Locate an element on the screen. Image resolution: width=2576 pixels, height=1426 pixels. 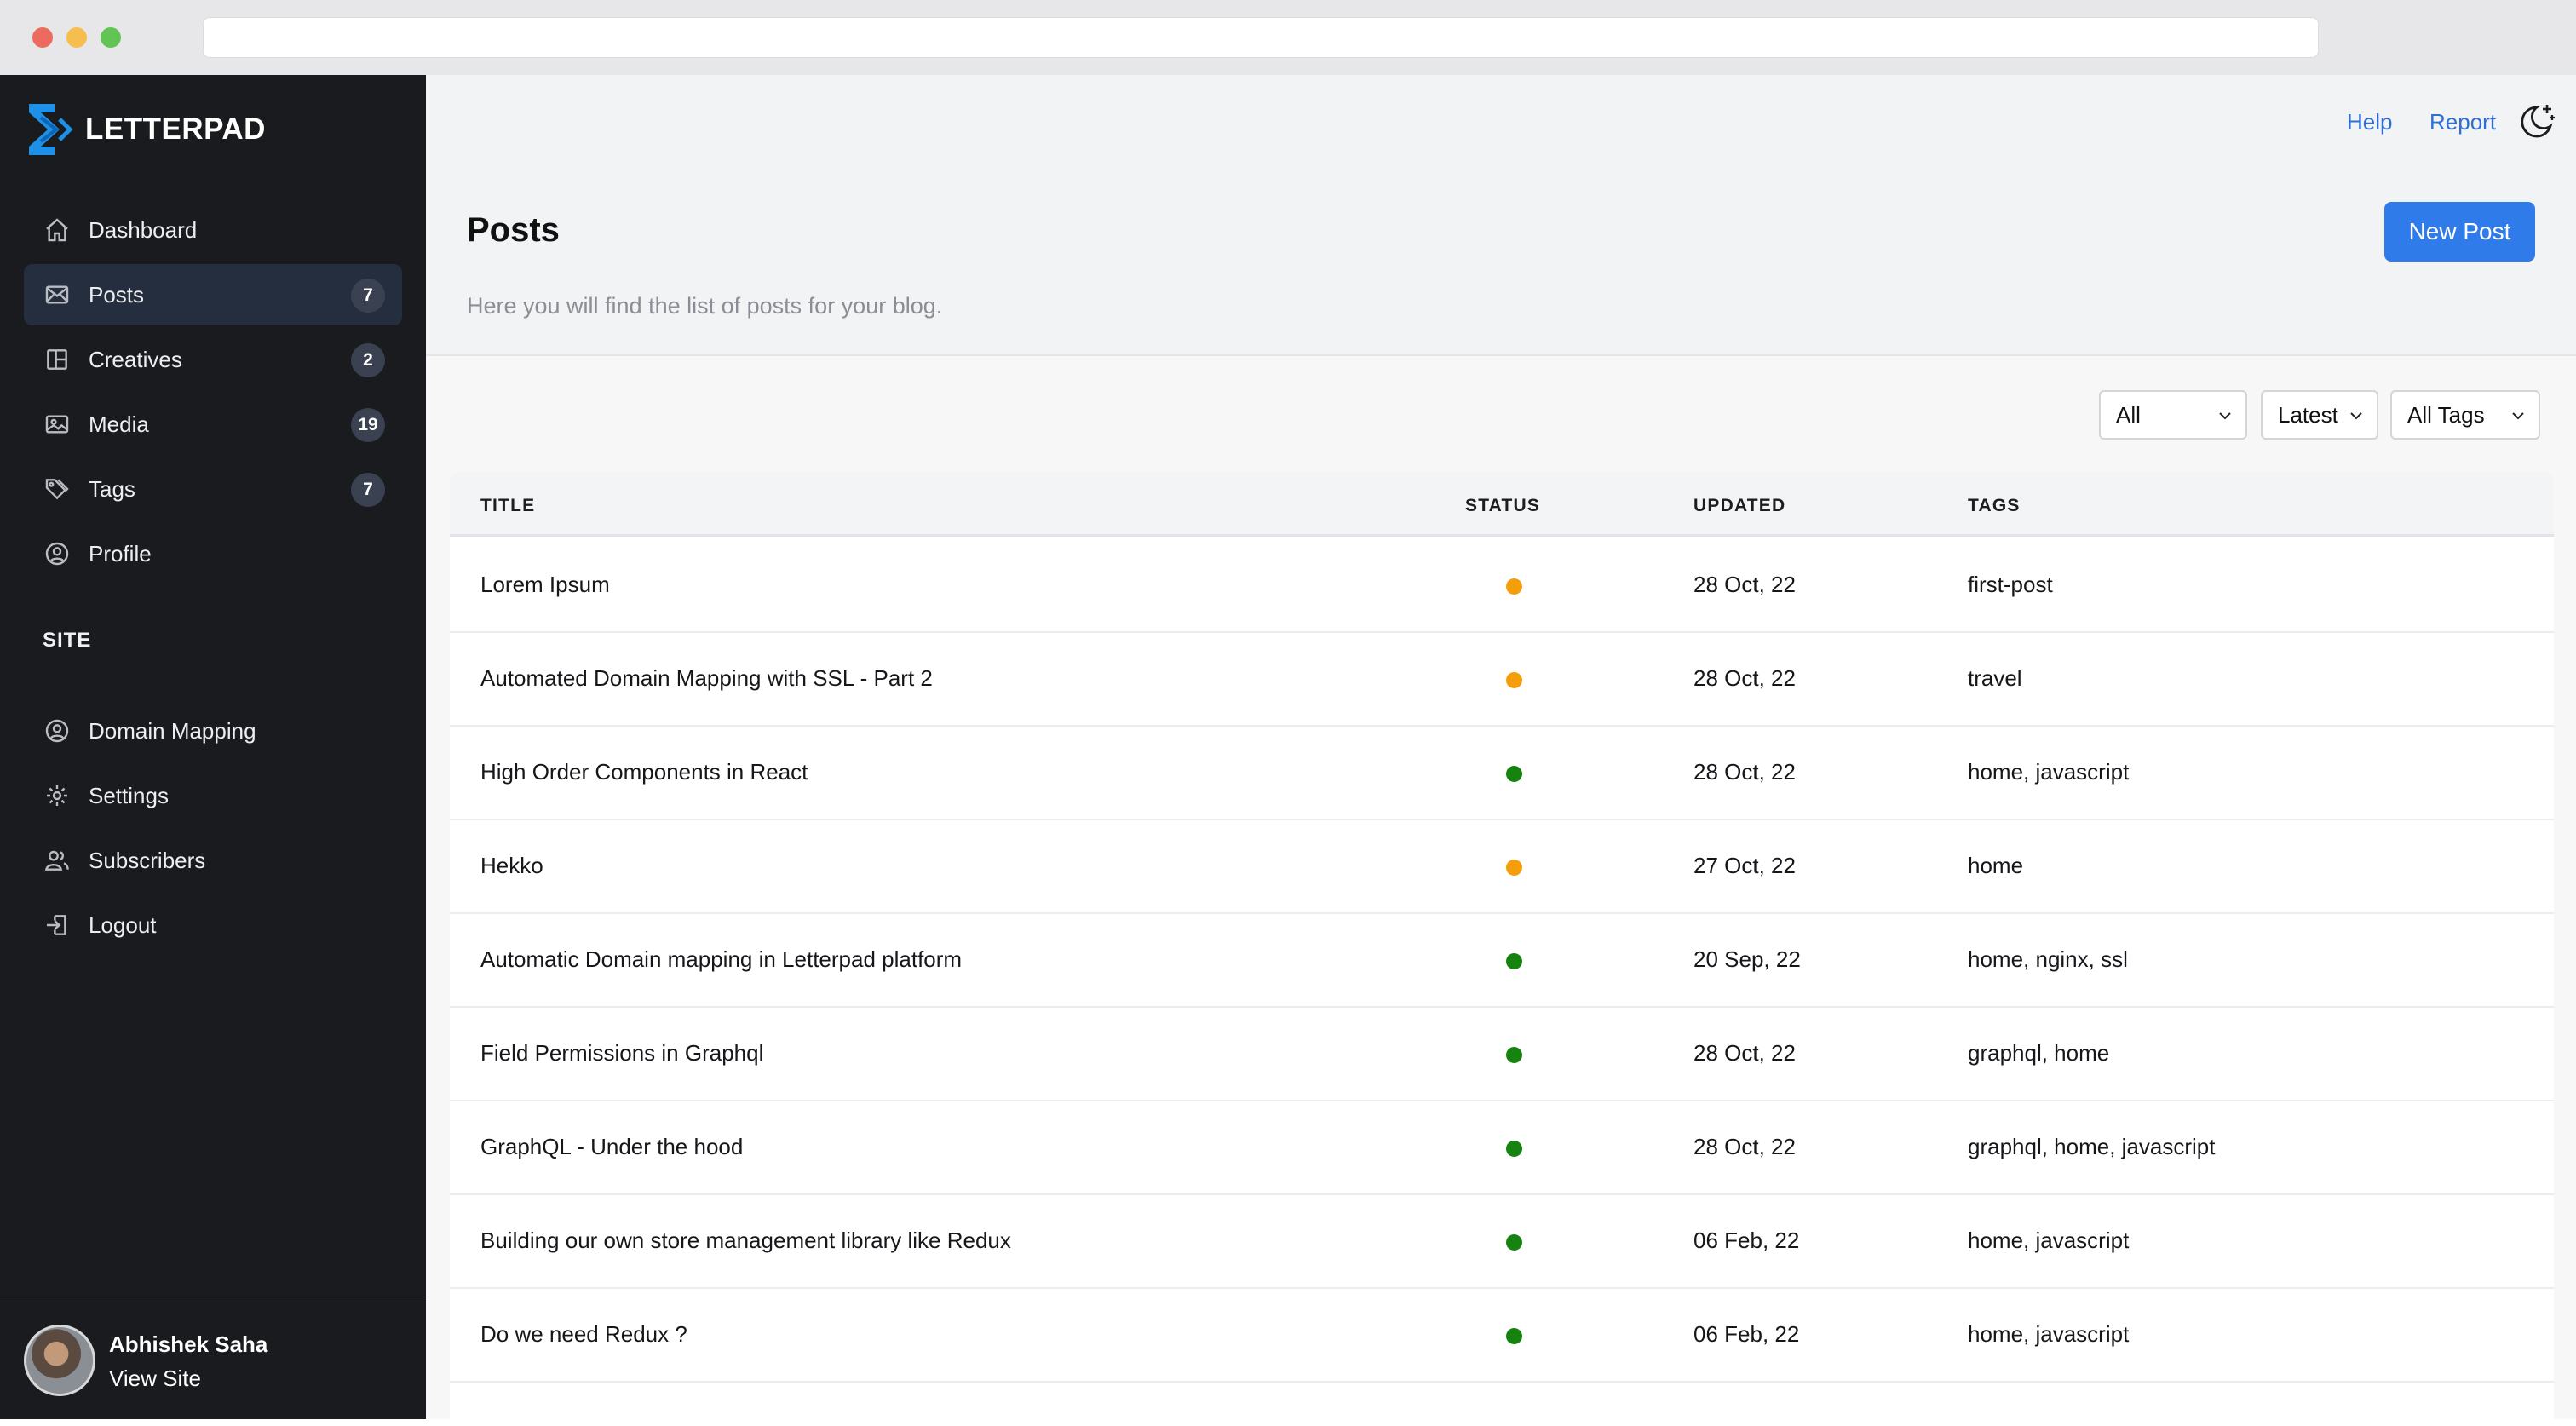
table-row: Lorem Ipsum 28 Oct, 22 first-post is located at coordinates (1502, 586).